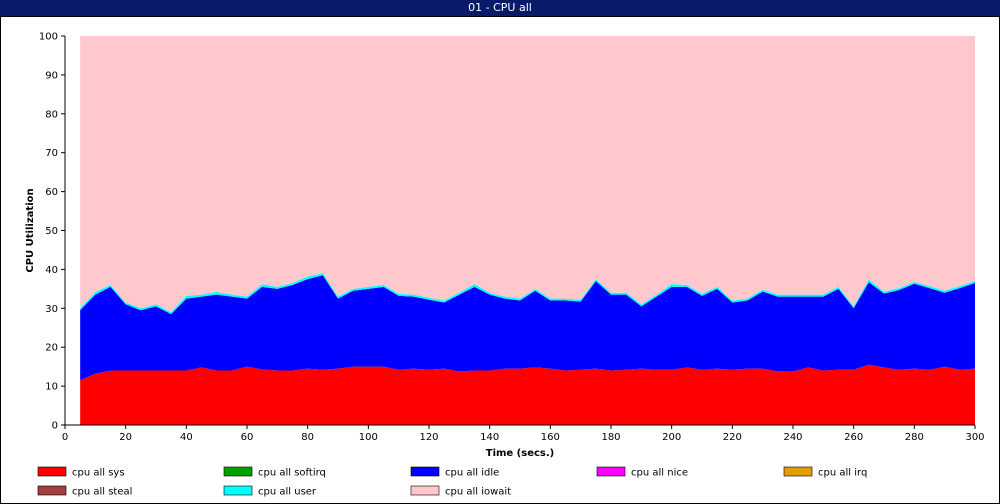 The height and width of the screenshot is (504, 1000). I want to click on legend-item: cpu all steal, so click(84, 491).